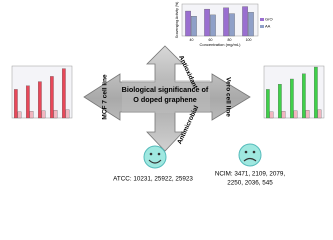 The image size is (333, 240). What do you see at coordinates (249, 40) in the screenshot?
I see `x-tick-label: 100` at bounding box center [249, 40].